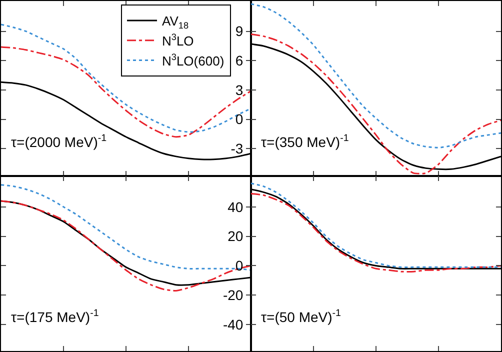 The image size is (502, 352). Describe the element at coordinates (239, 60) in the screenshot. I see `y-tick-label: 6` at that location.